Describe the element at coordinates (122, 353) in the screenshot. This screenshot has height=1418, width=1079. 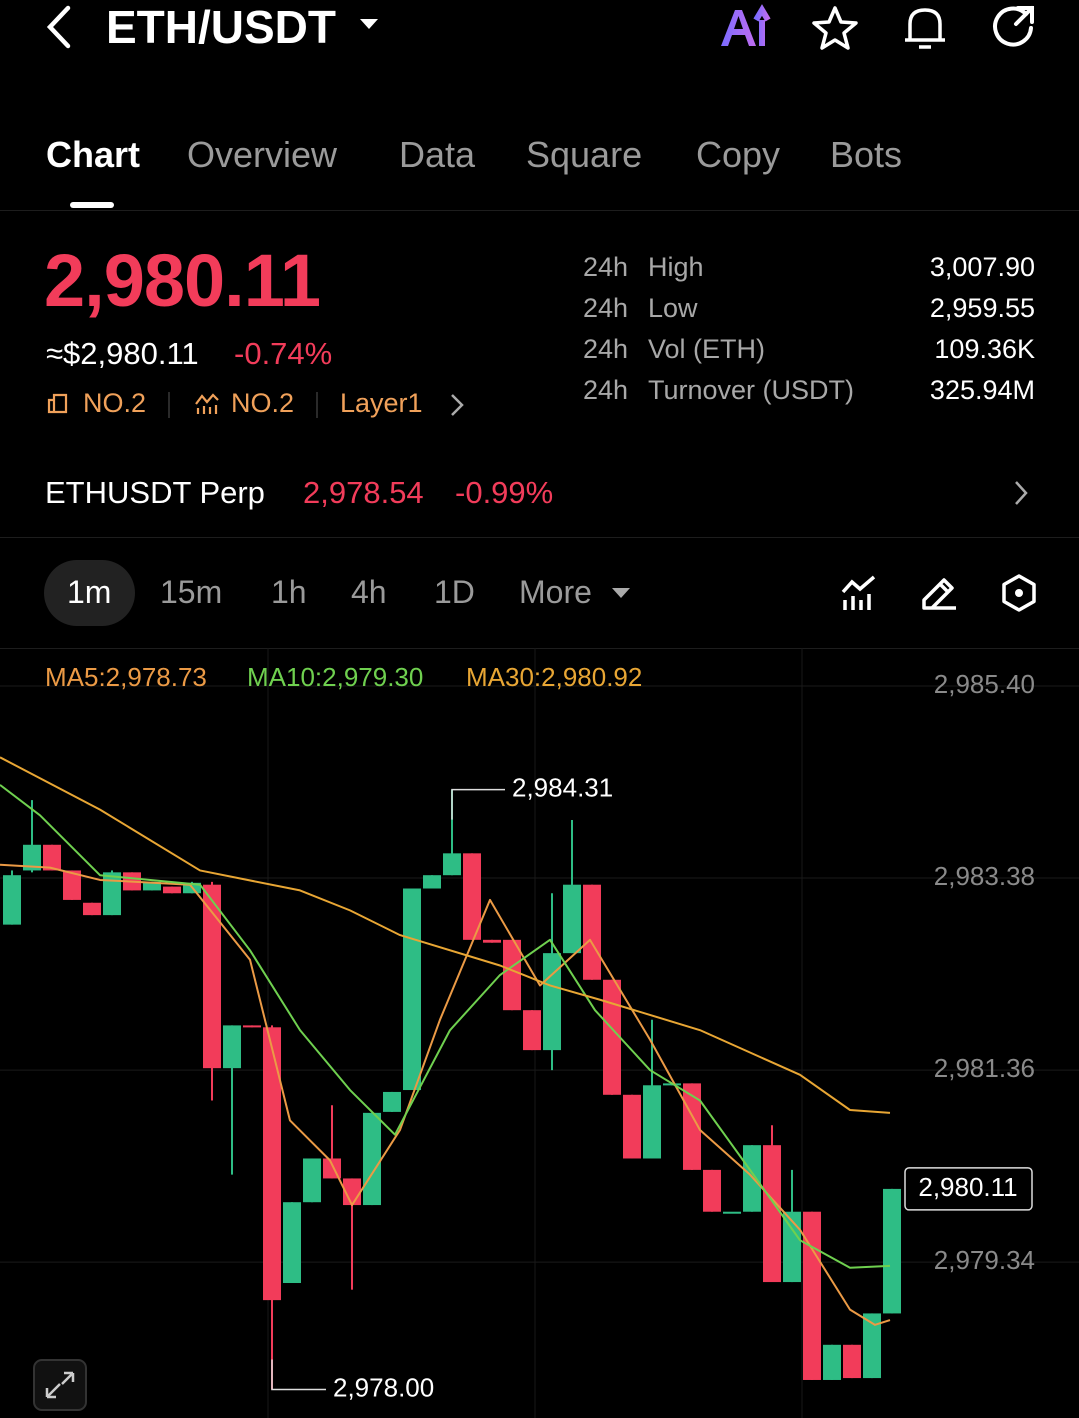
I see `fiat-price: ≈$2,980.11` at that location.